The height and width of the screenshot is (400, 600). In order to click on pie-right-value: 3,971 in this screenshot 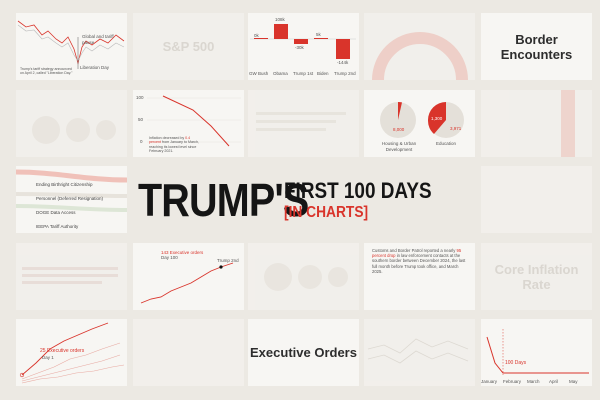, I will do `click(456, 128)`.